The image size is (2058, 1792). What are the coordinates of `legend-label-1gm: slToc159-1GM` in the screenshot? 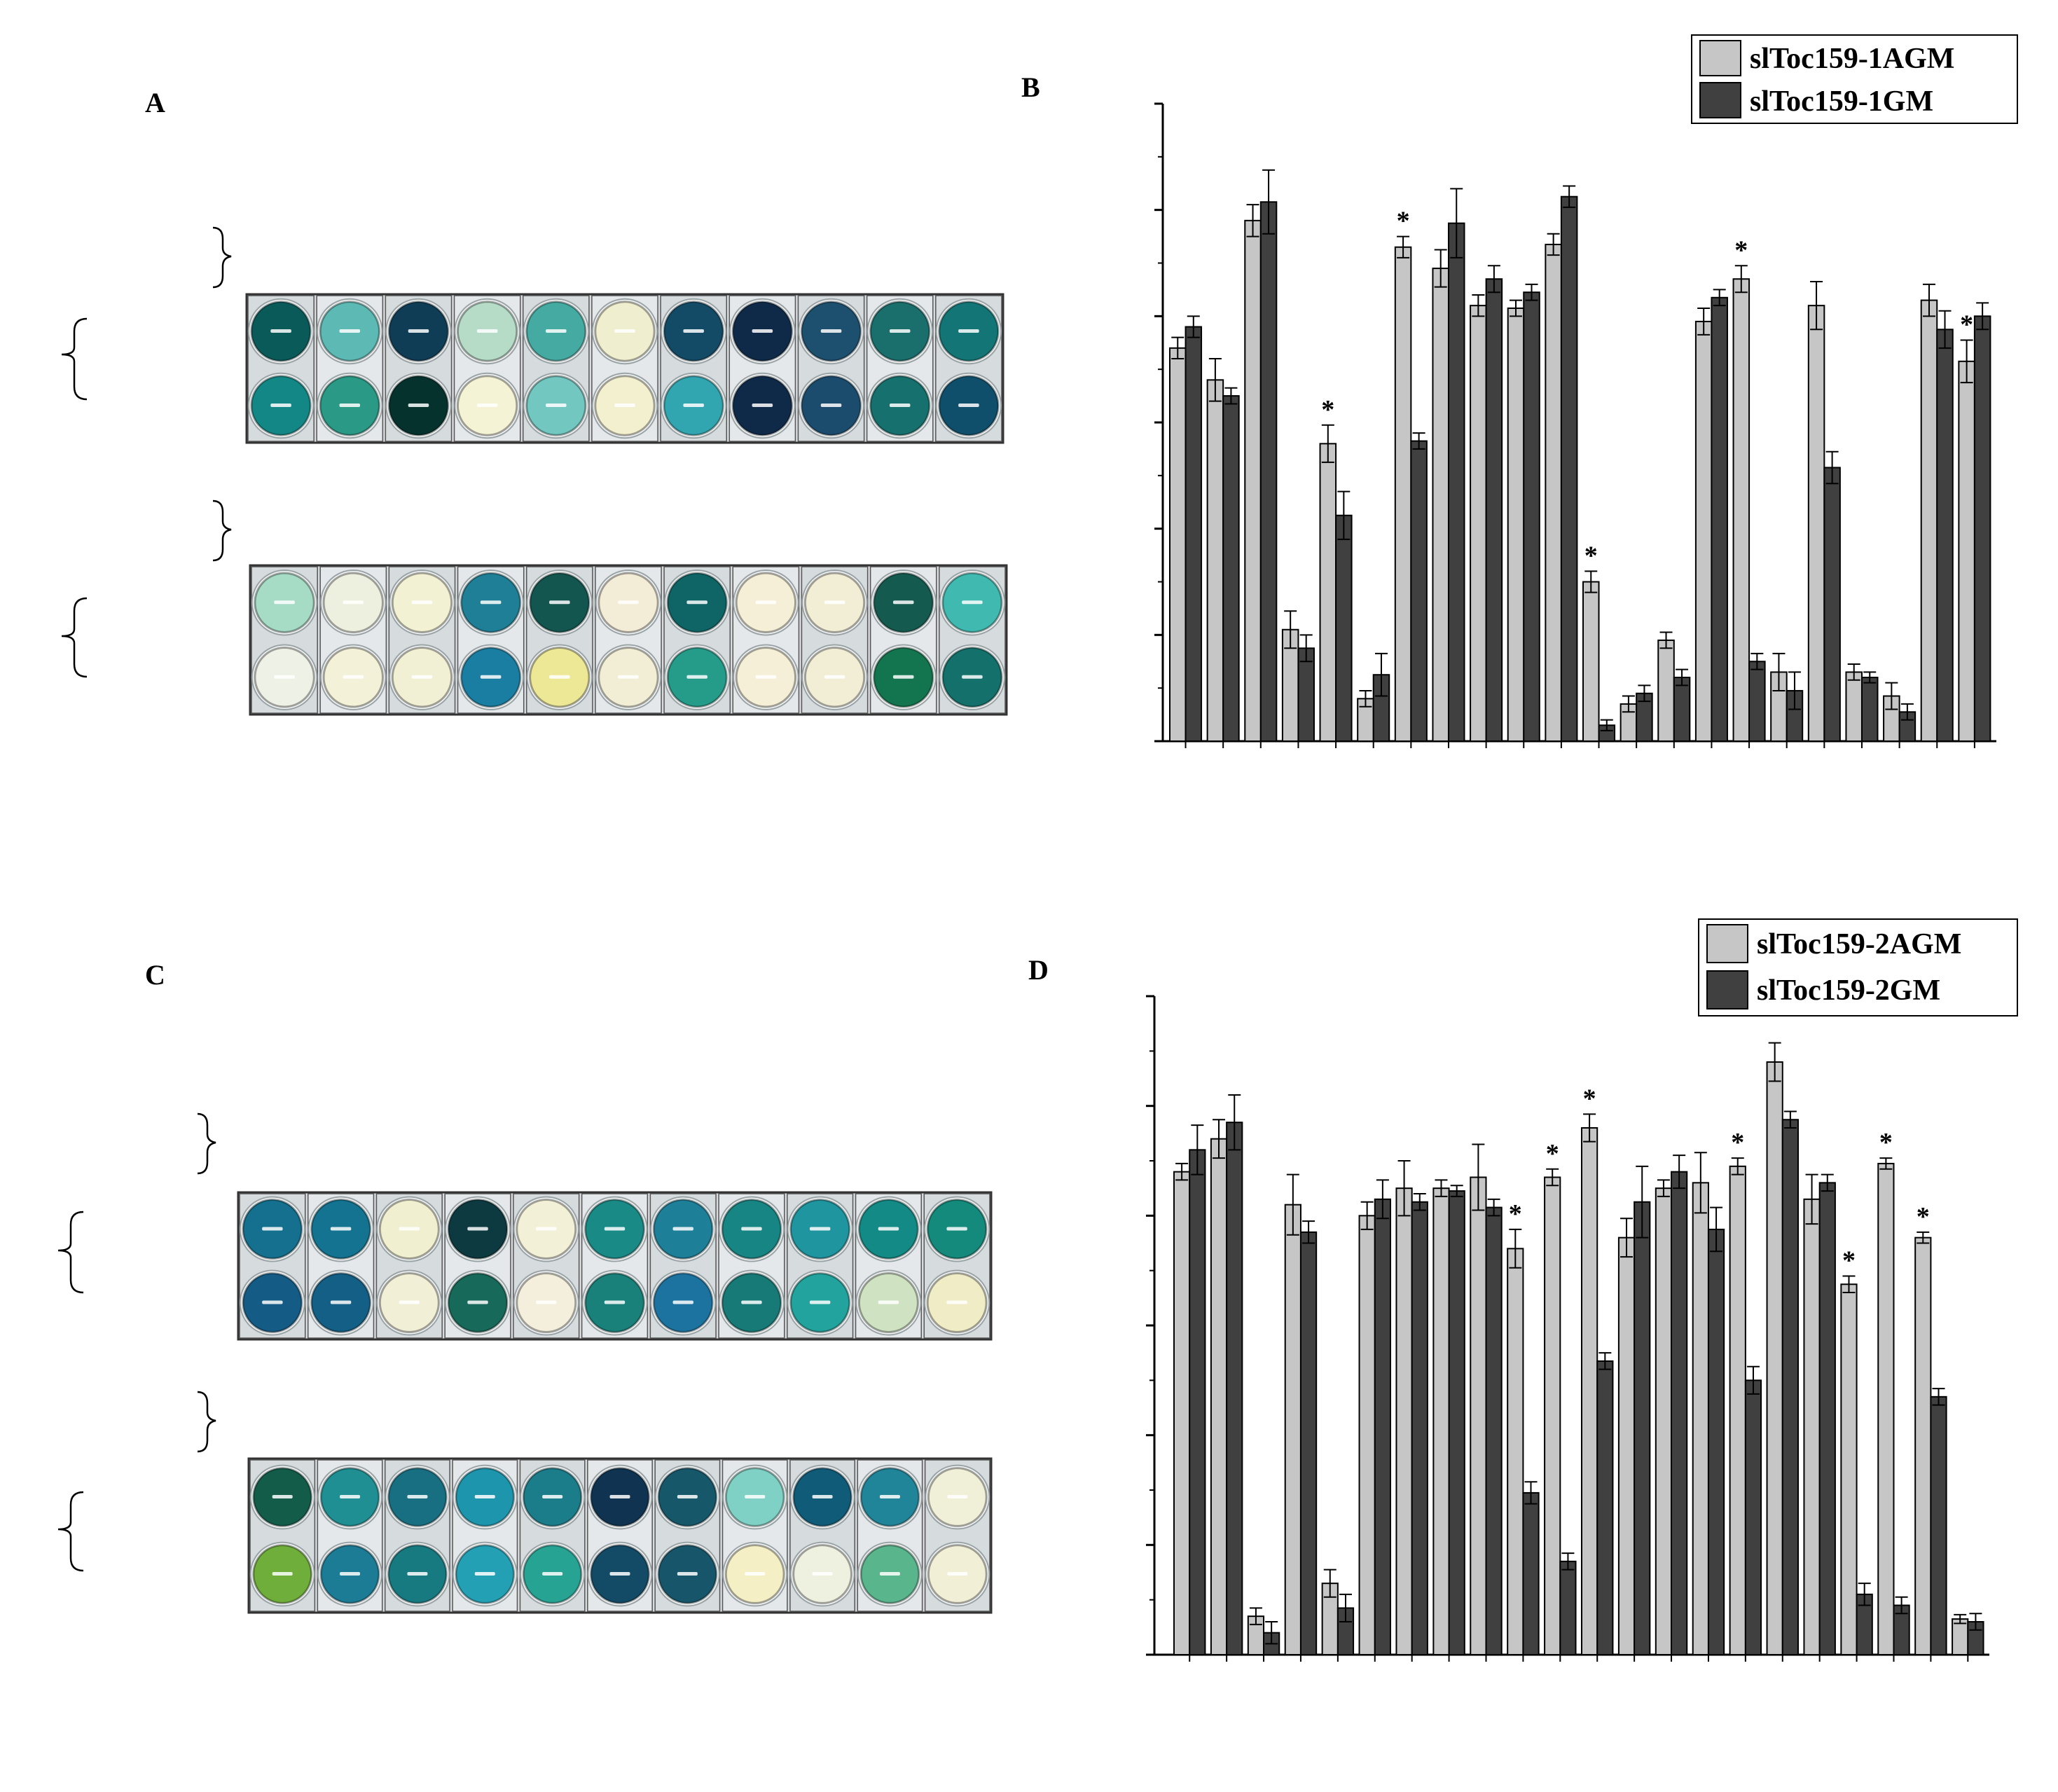 It's located at (1841, 101).